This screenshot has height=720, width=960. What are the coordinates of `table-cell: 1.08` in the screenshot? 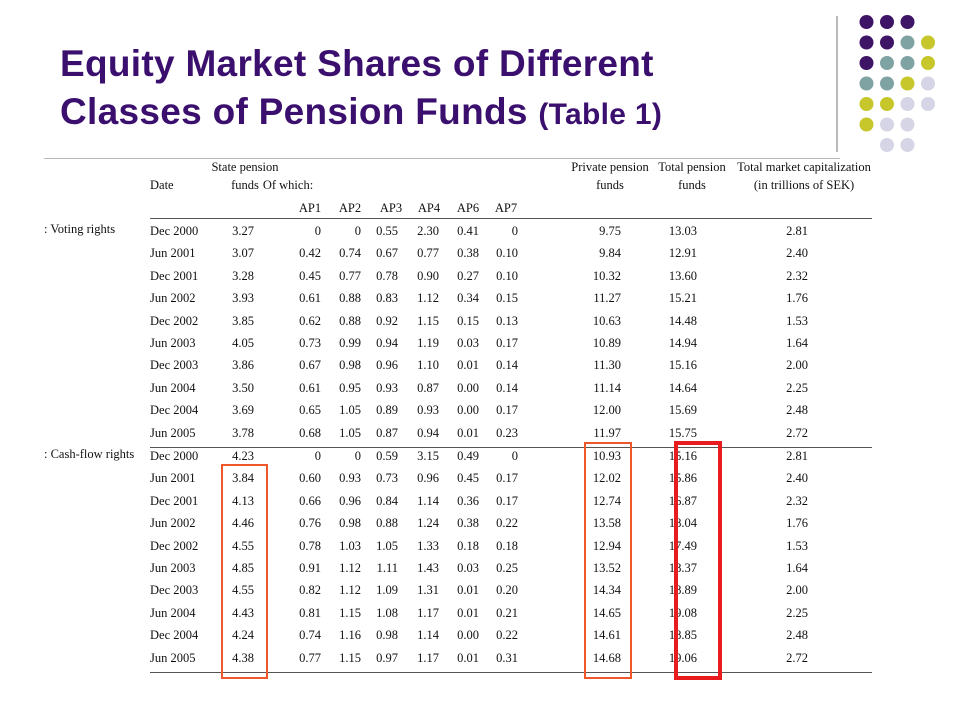 It's located at (387, 612).